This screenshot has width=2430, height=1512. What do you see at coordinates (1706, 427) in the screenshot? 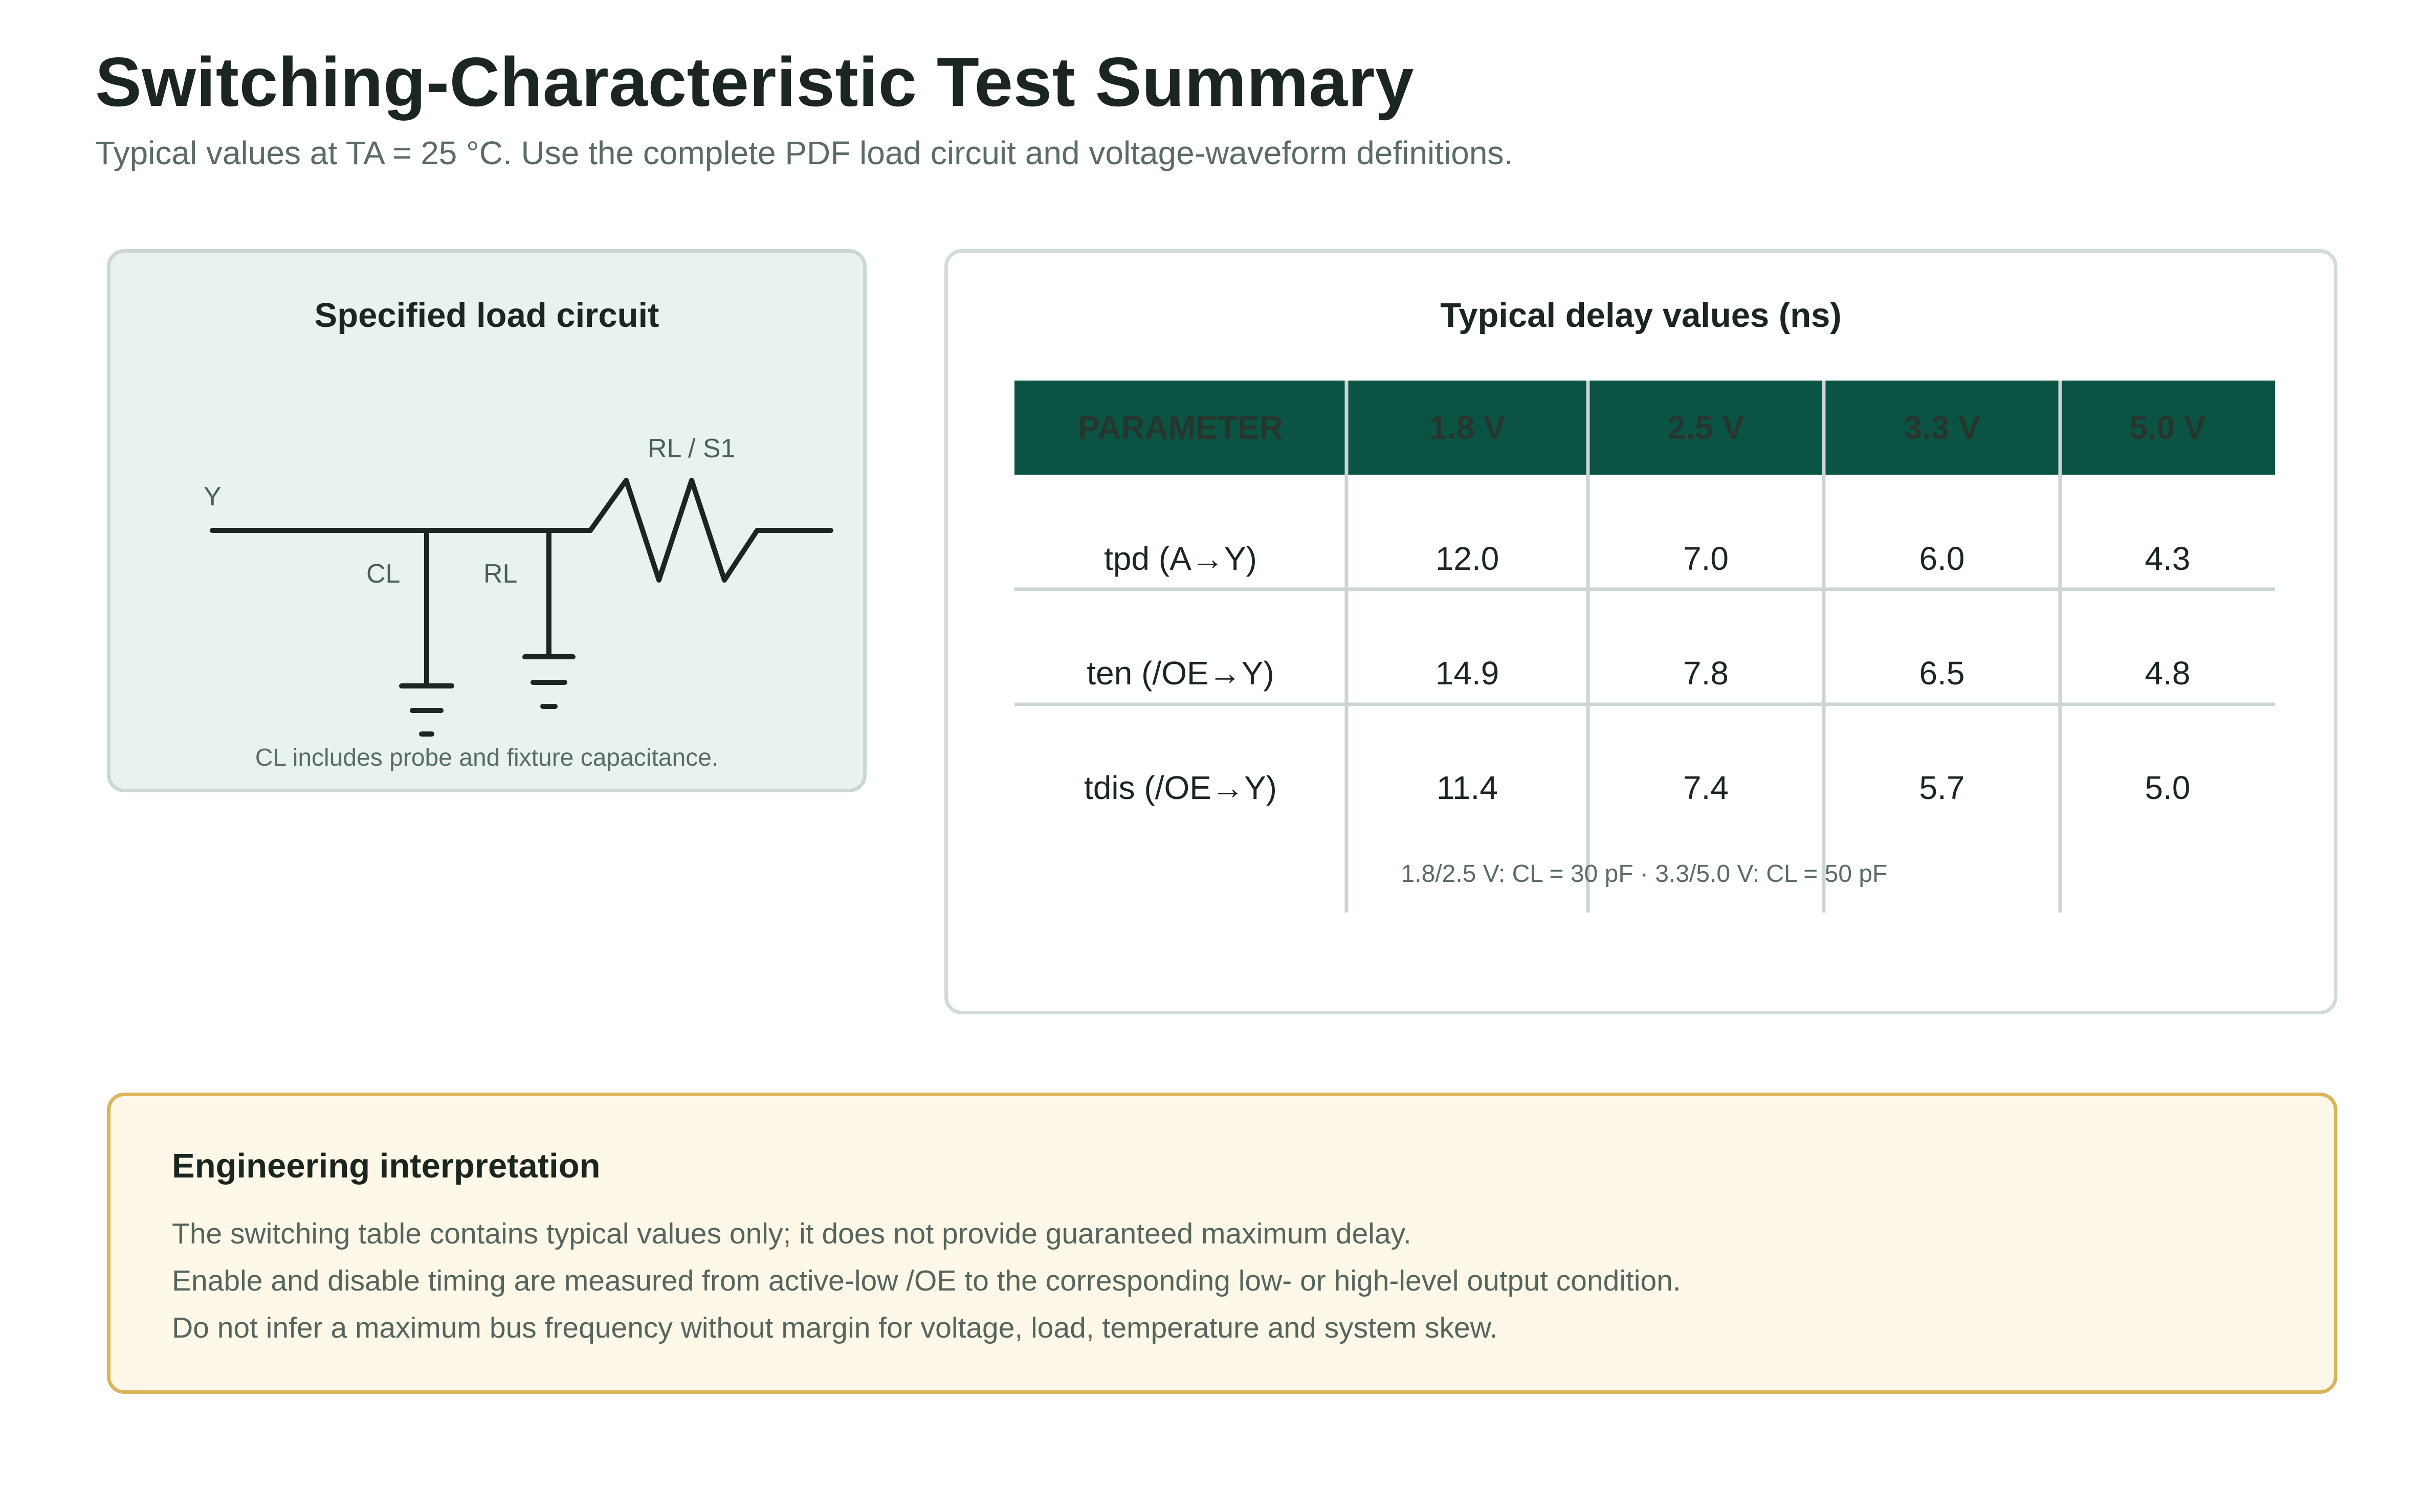
I see `table-header-cell: 2.5 V` at bounding box center [1706, 427].